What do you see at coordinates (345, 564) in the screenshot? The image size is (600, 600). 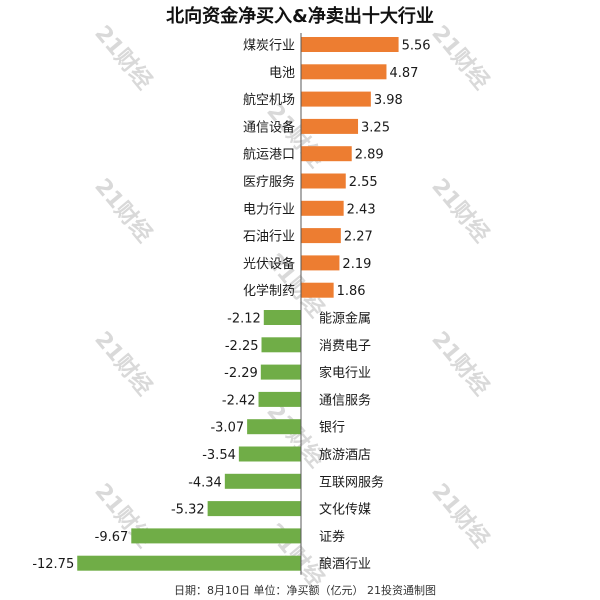 I see `category-label: 酿酒行业` at bounding box center [345, 564].